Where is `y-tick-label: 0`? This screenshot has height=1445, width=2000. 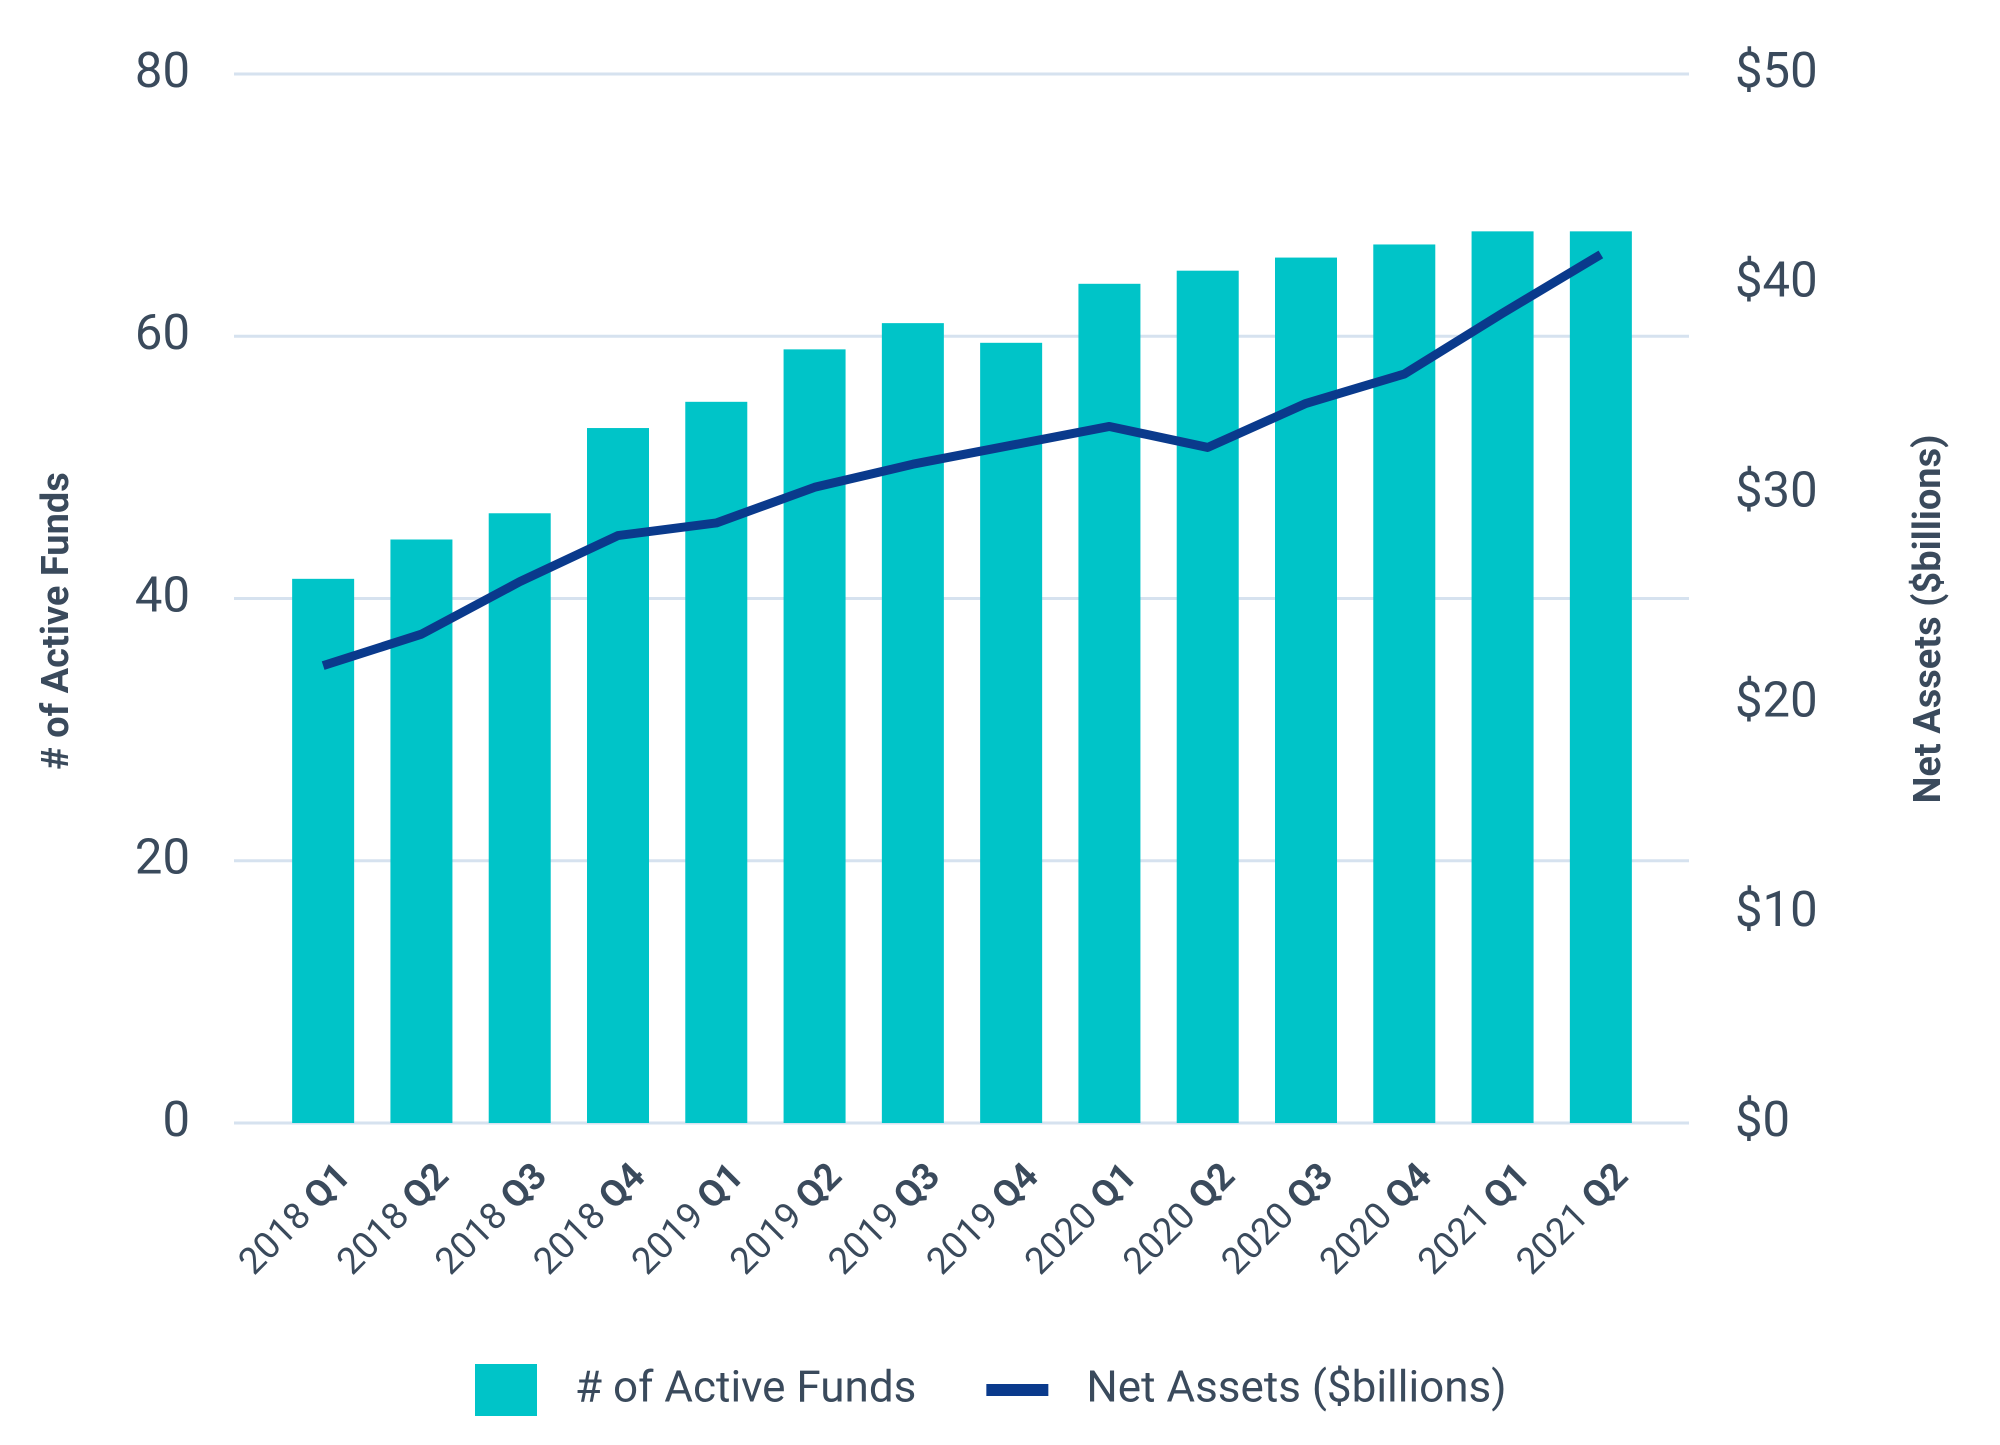 y-tick-label: 0 is located at coordinates (176, 1119).